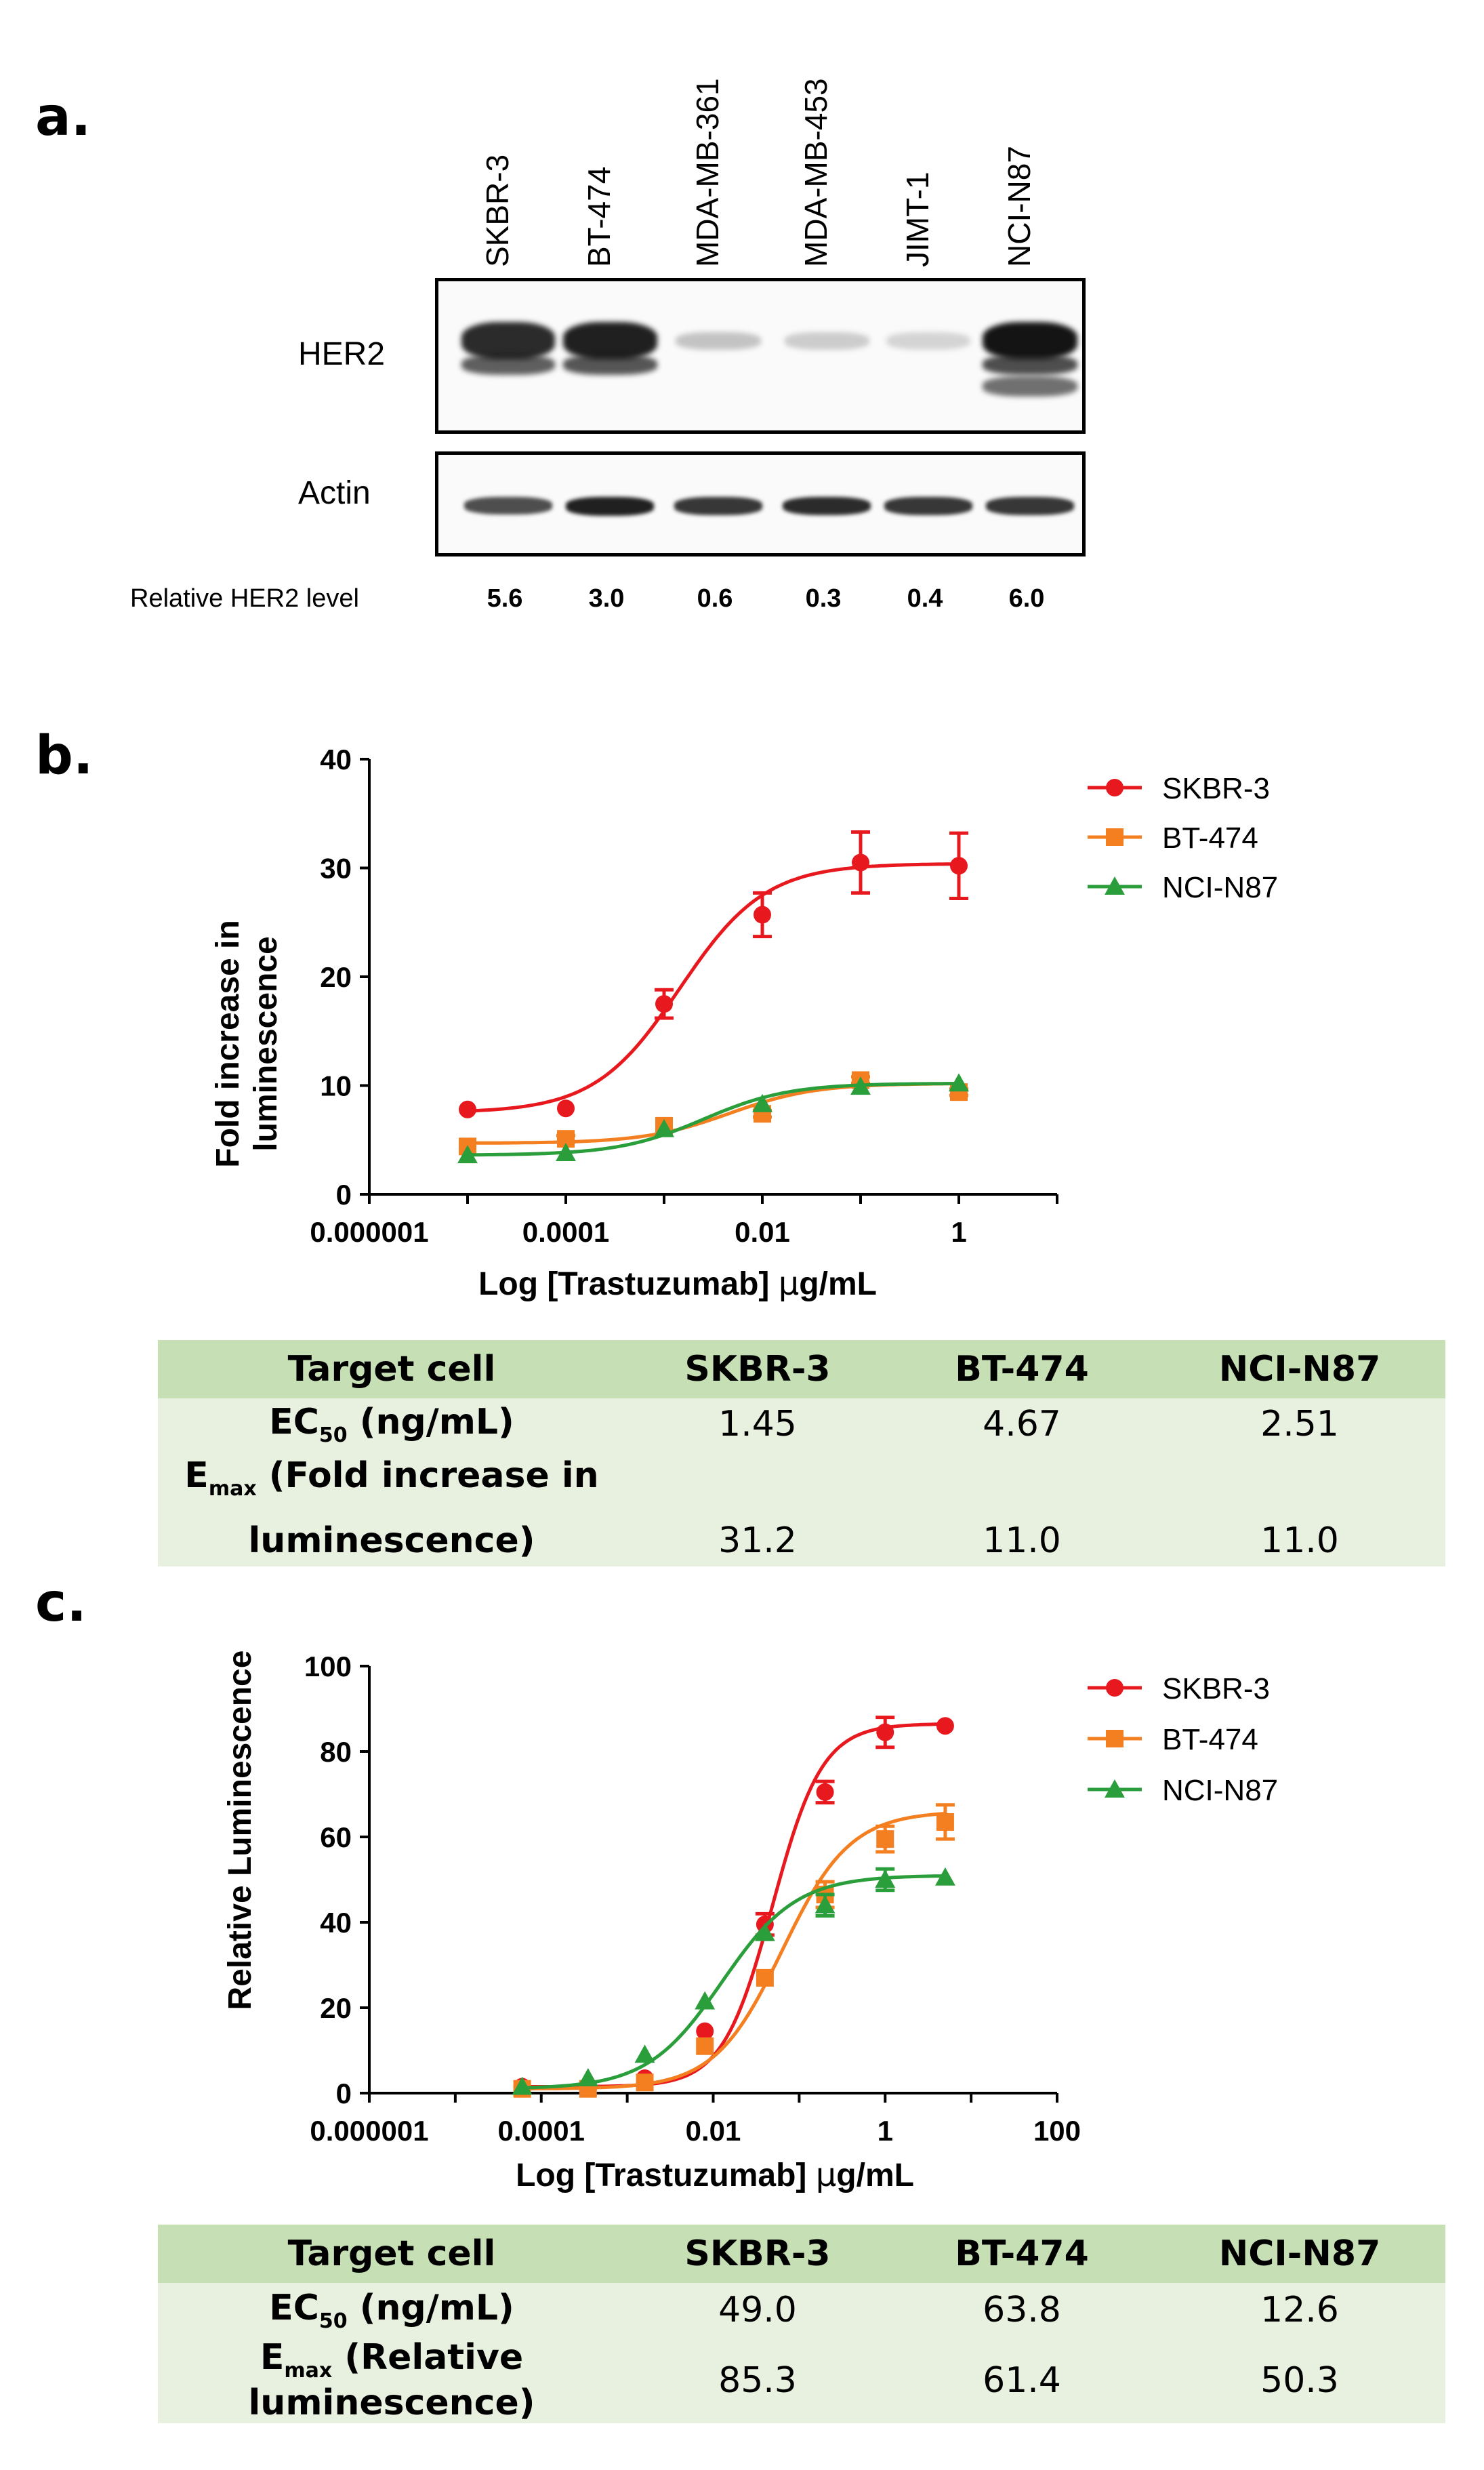 This screenshot has width=1484, height=2470. Describe the element at coordinates (1210, 1739) in the screenshot. I see `legend-label: BT-474` at that location.